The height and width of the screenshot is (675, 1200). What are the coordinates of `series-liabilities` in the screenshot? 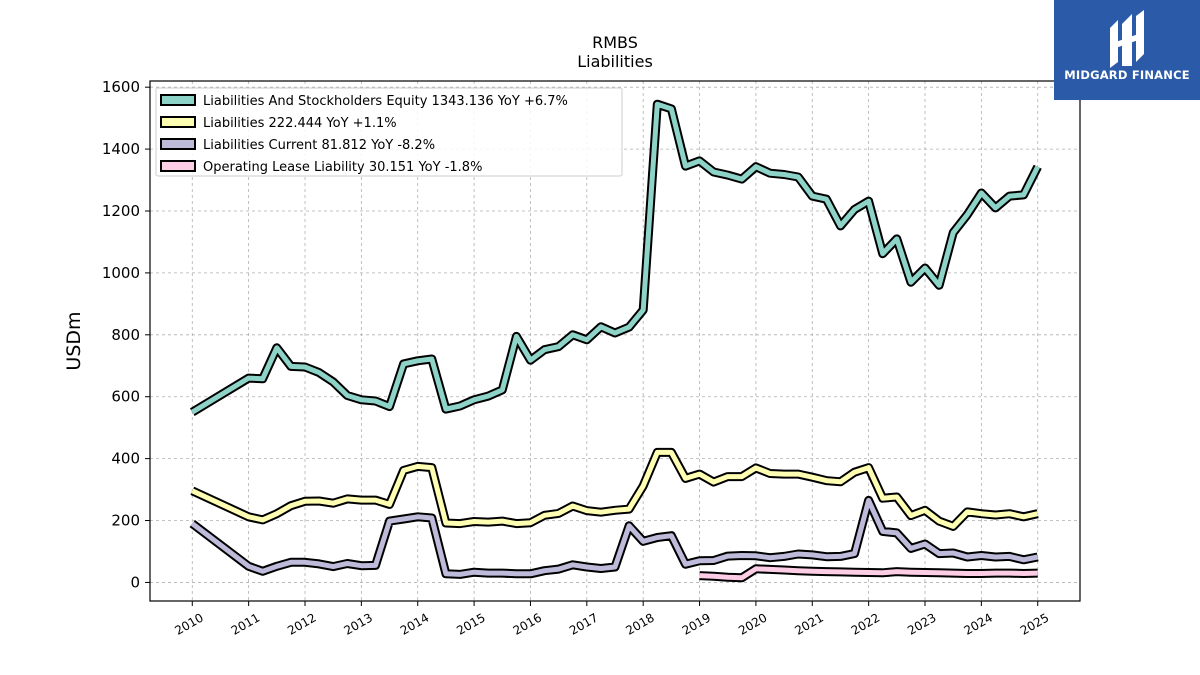 It's located at (614, 489).